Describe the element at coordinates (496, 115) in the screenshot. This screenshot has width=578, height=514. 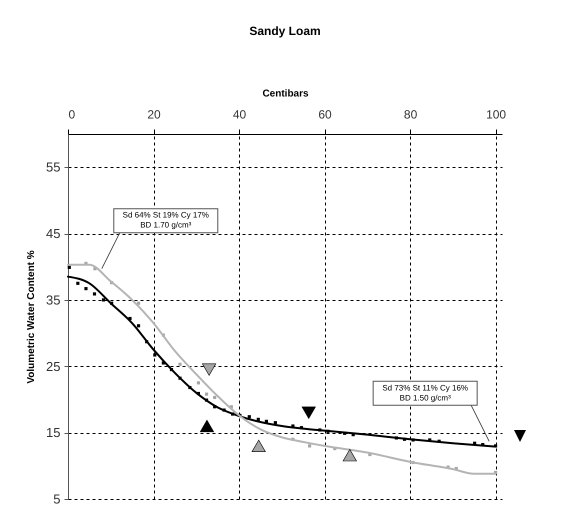
I see `x-tick-label: 100` at that location.